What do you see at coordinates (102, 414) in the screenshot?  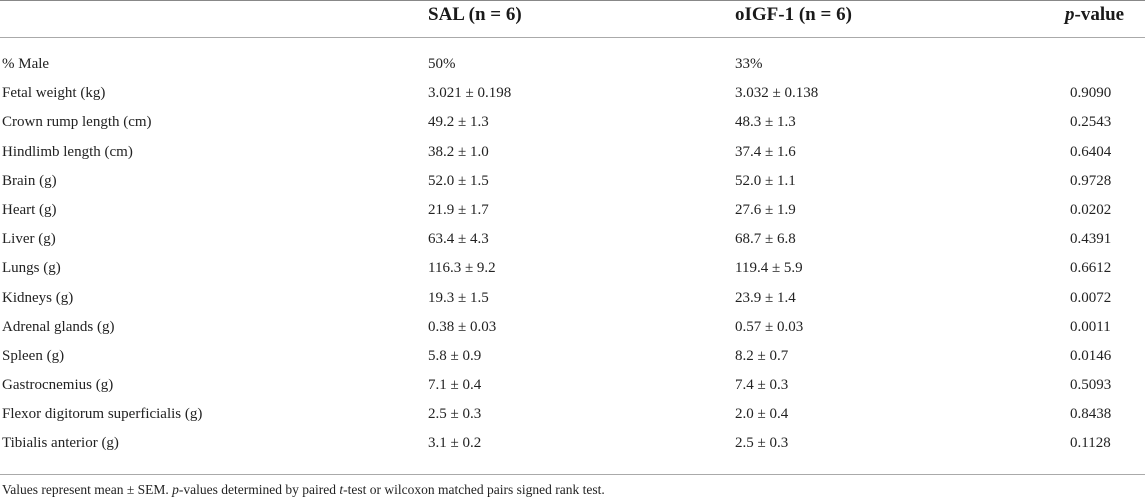 I see `row-label: Flexor digitorum superficialis (g)` at bounding box center [102, 414].